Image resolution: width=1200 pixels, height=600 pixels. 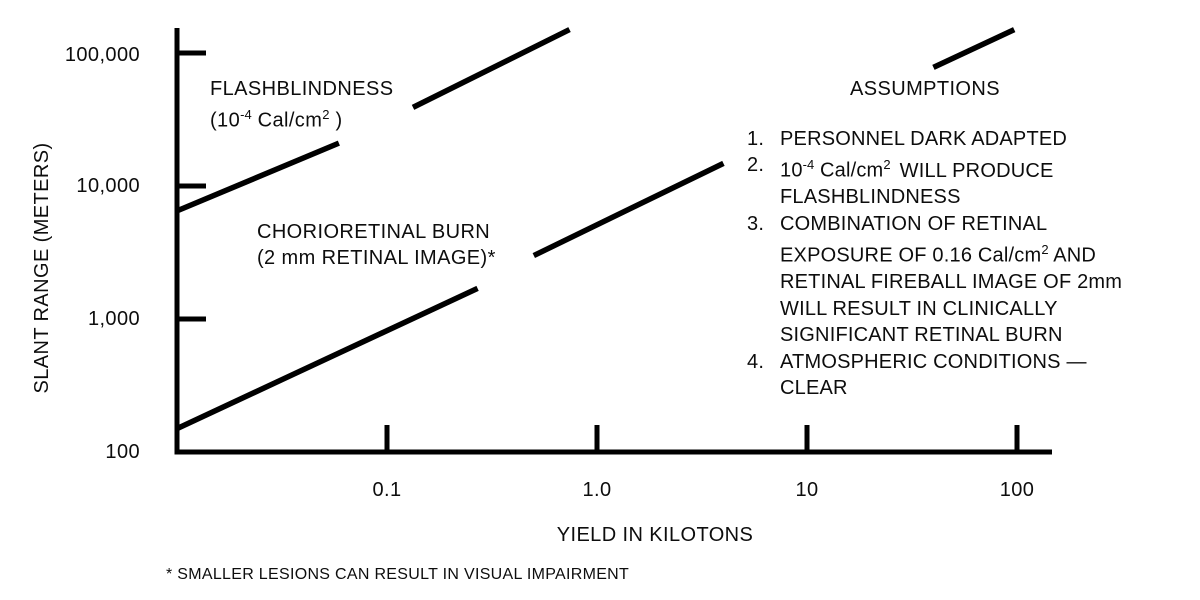 What do you see at coordinates (276, 119) in the screenshot?
I see `flashblindness-curve-label-line2: (10-4 Cal/cm2 )` at bounding box center [276, 119].